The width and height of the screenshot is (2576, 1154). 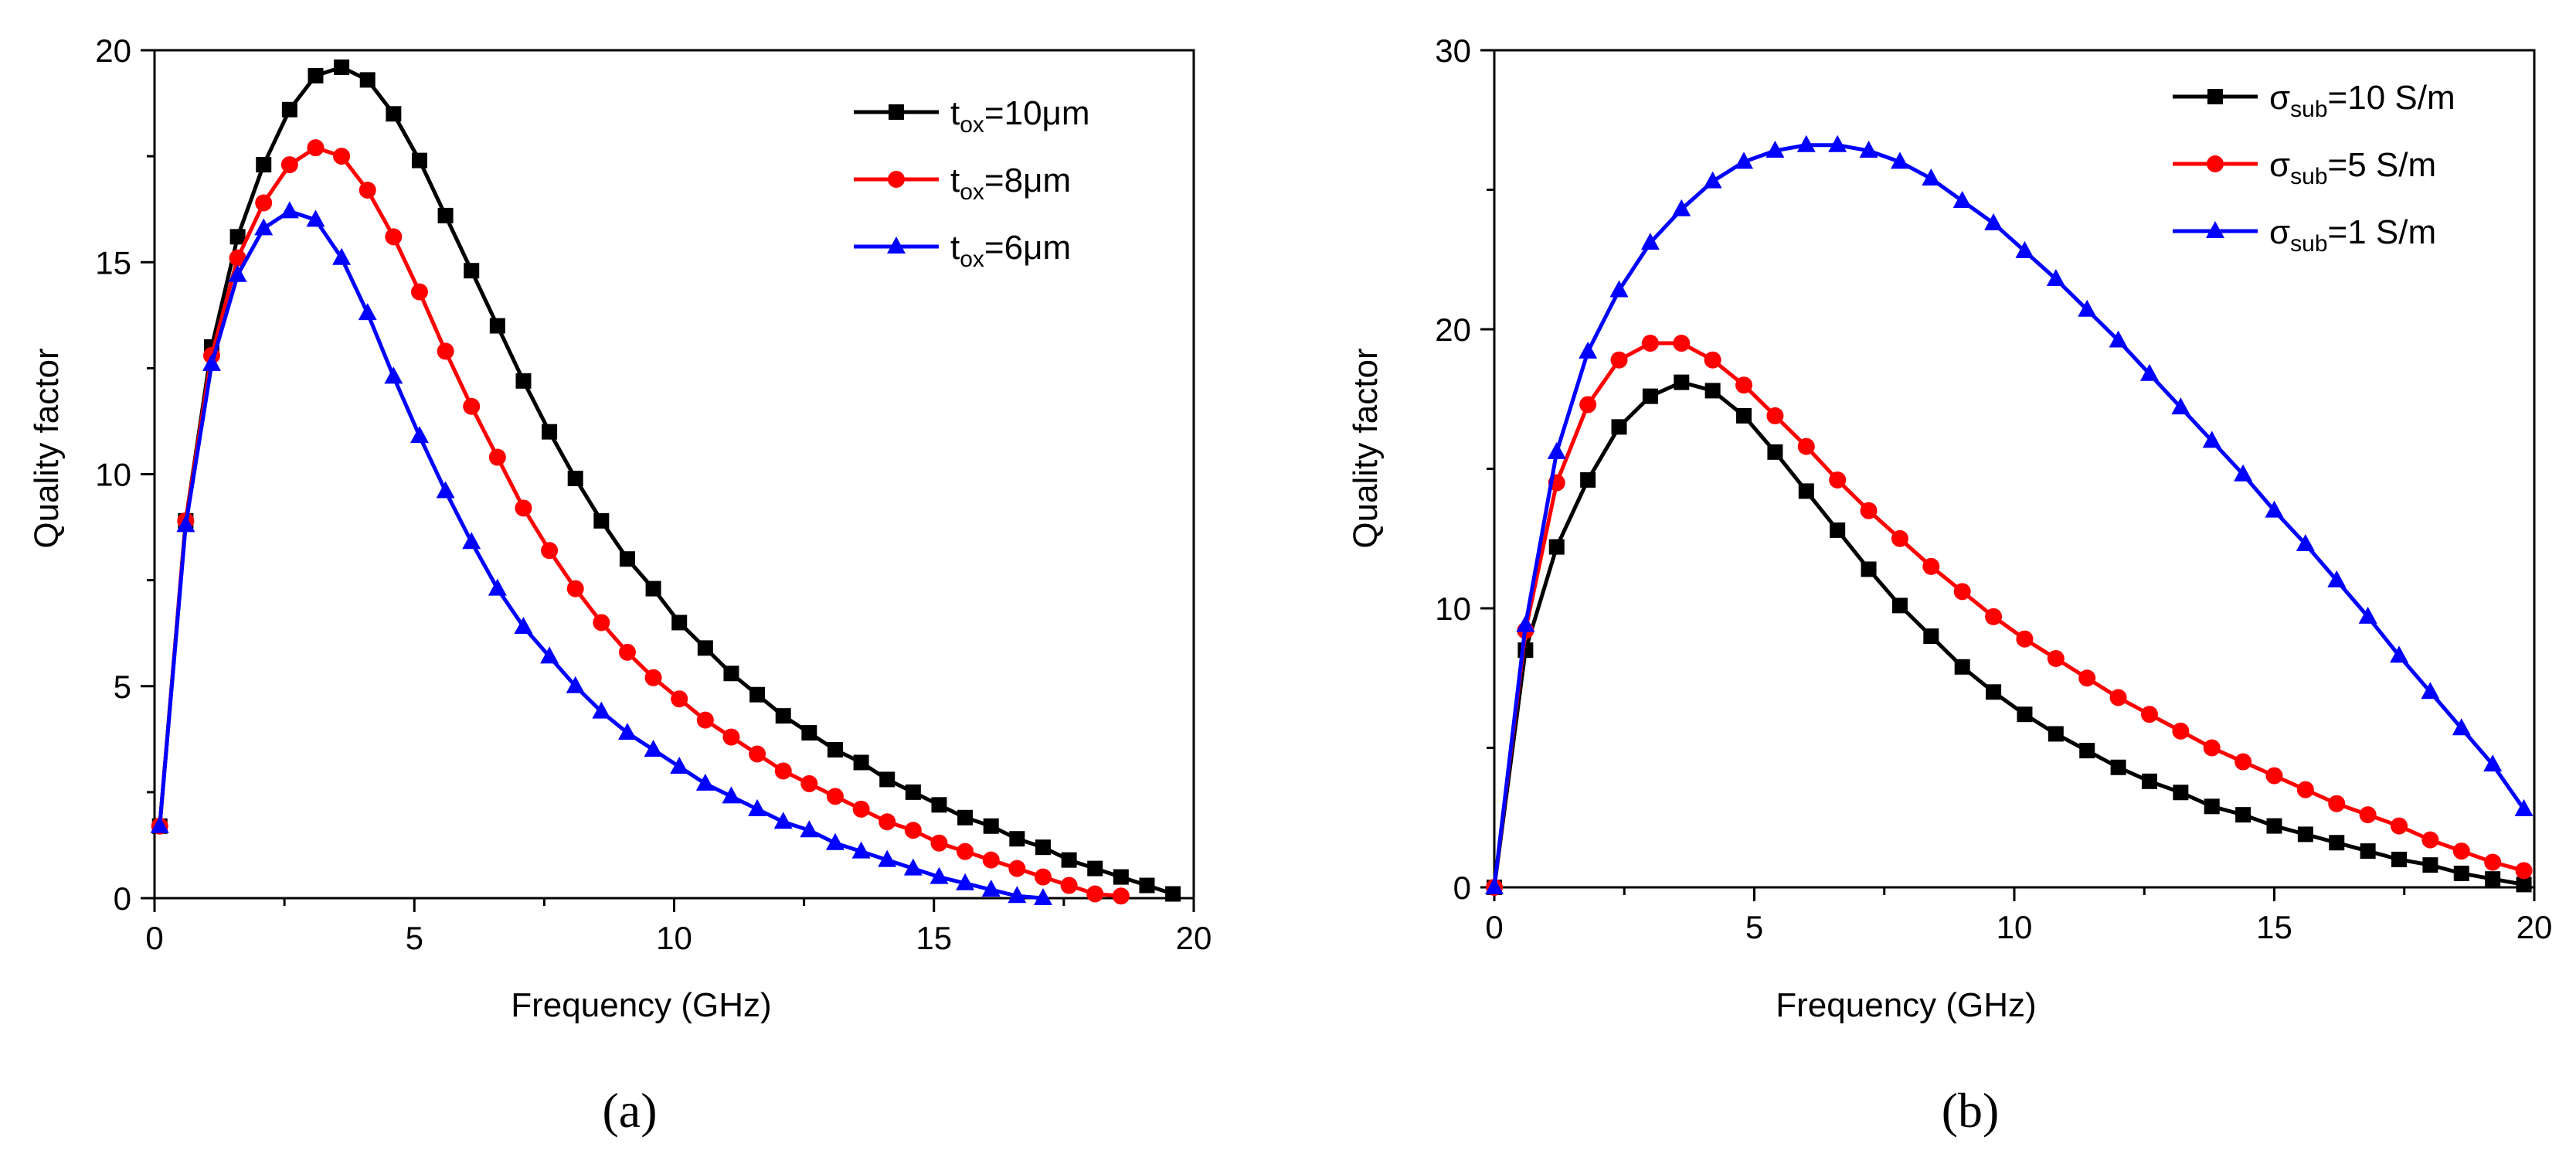 I want to click on y-tick-label: 5, so click(x=122, y=687).